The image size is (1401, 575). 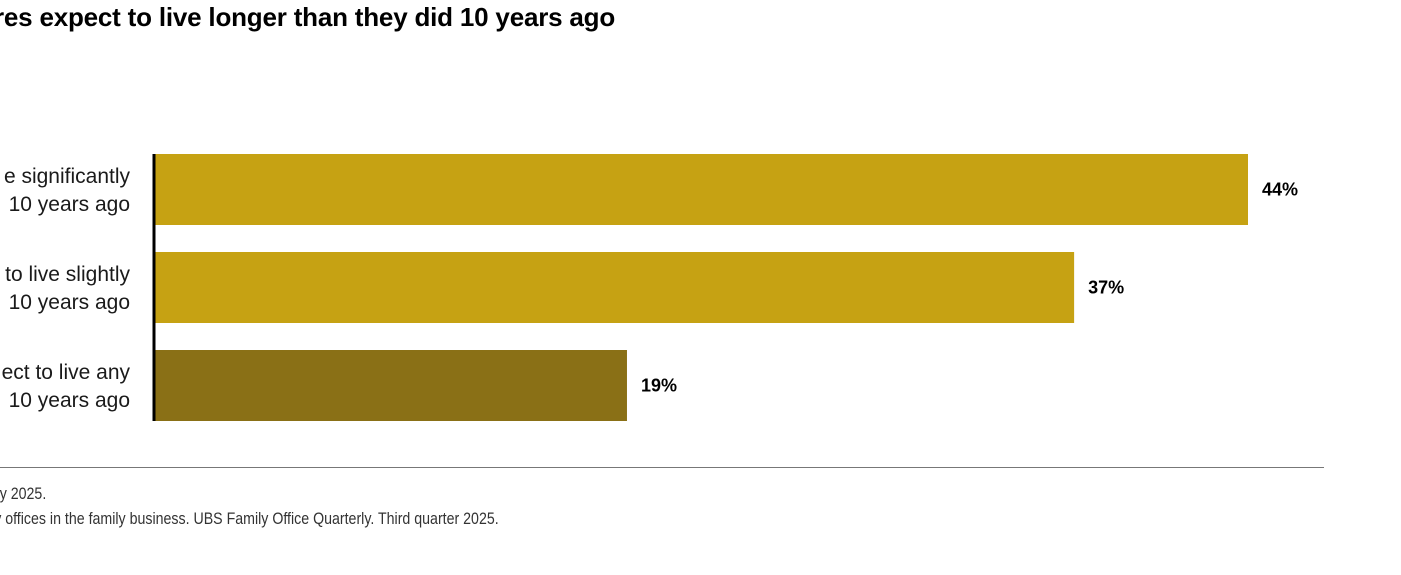 What do you see at coordinates (67, 176) in the screenshot?
I see `category-label-1-line-1: e significantly` at bounding box center [67, 176].